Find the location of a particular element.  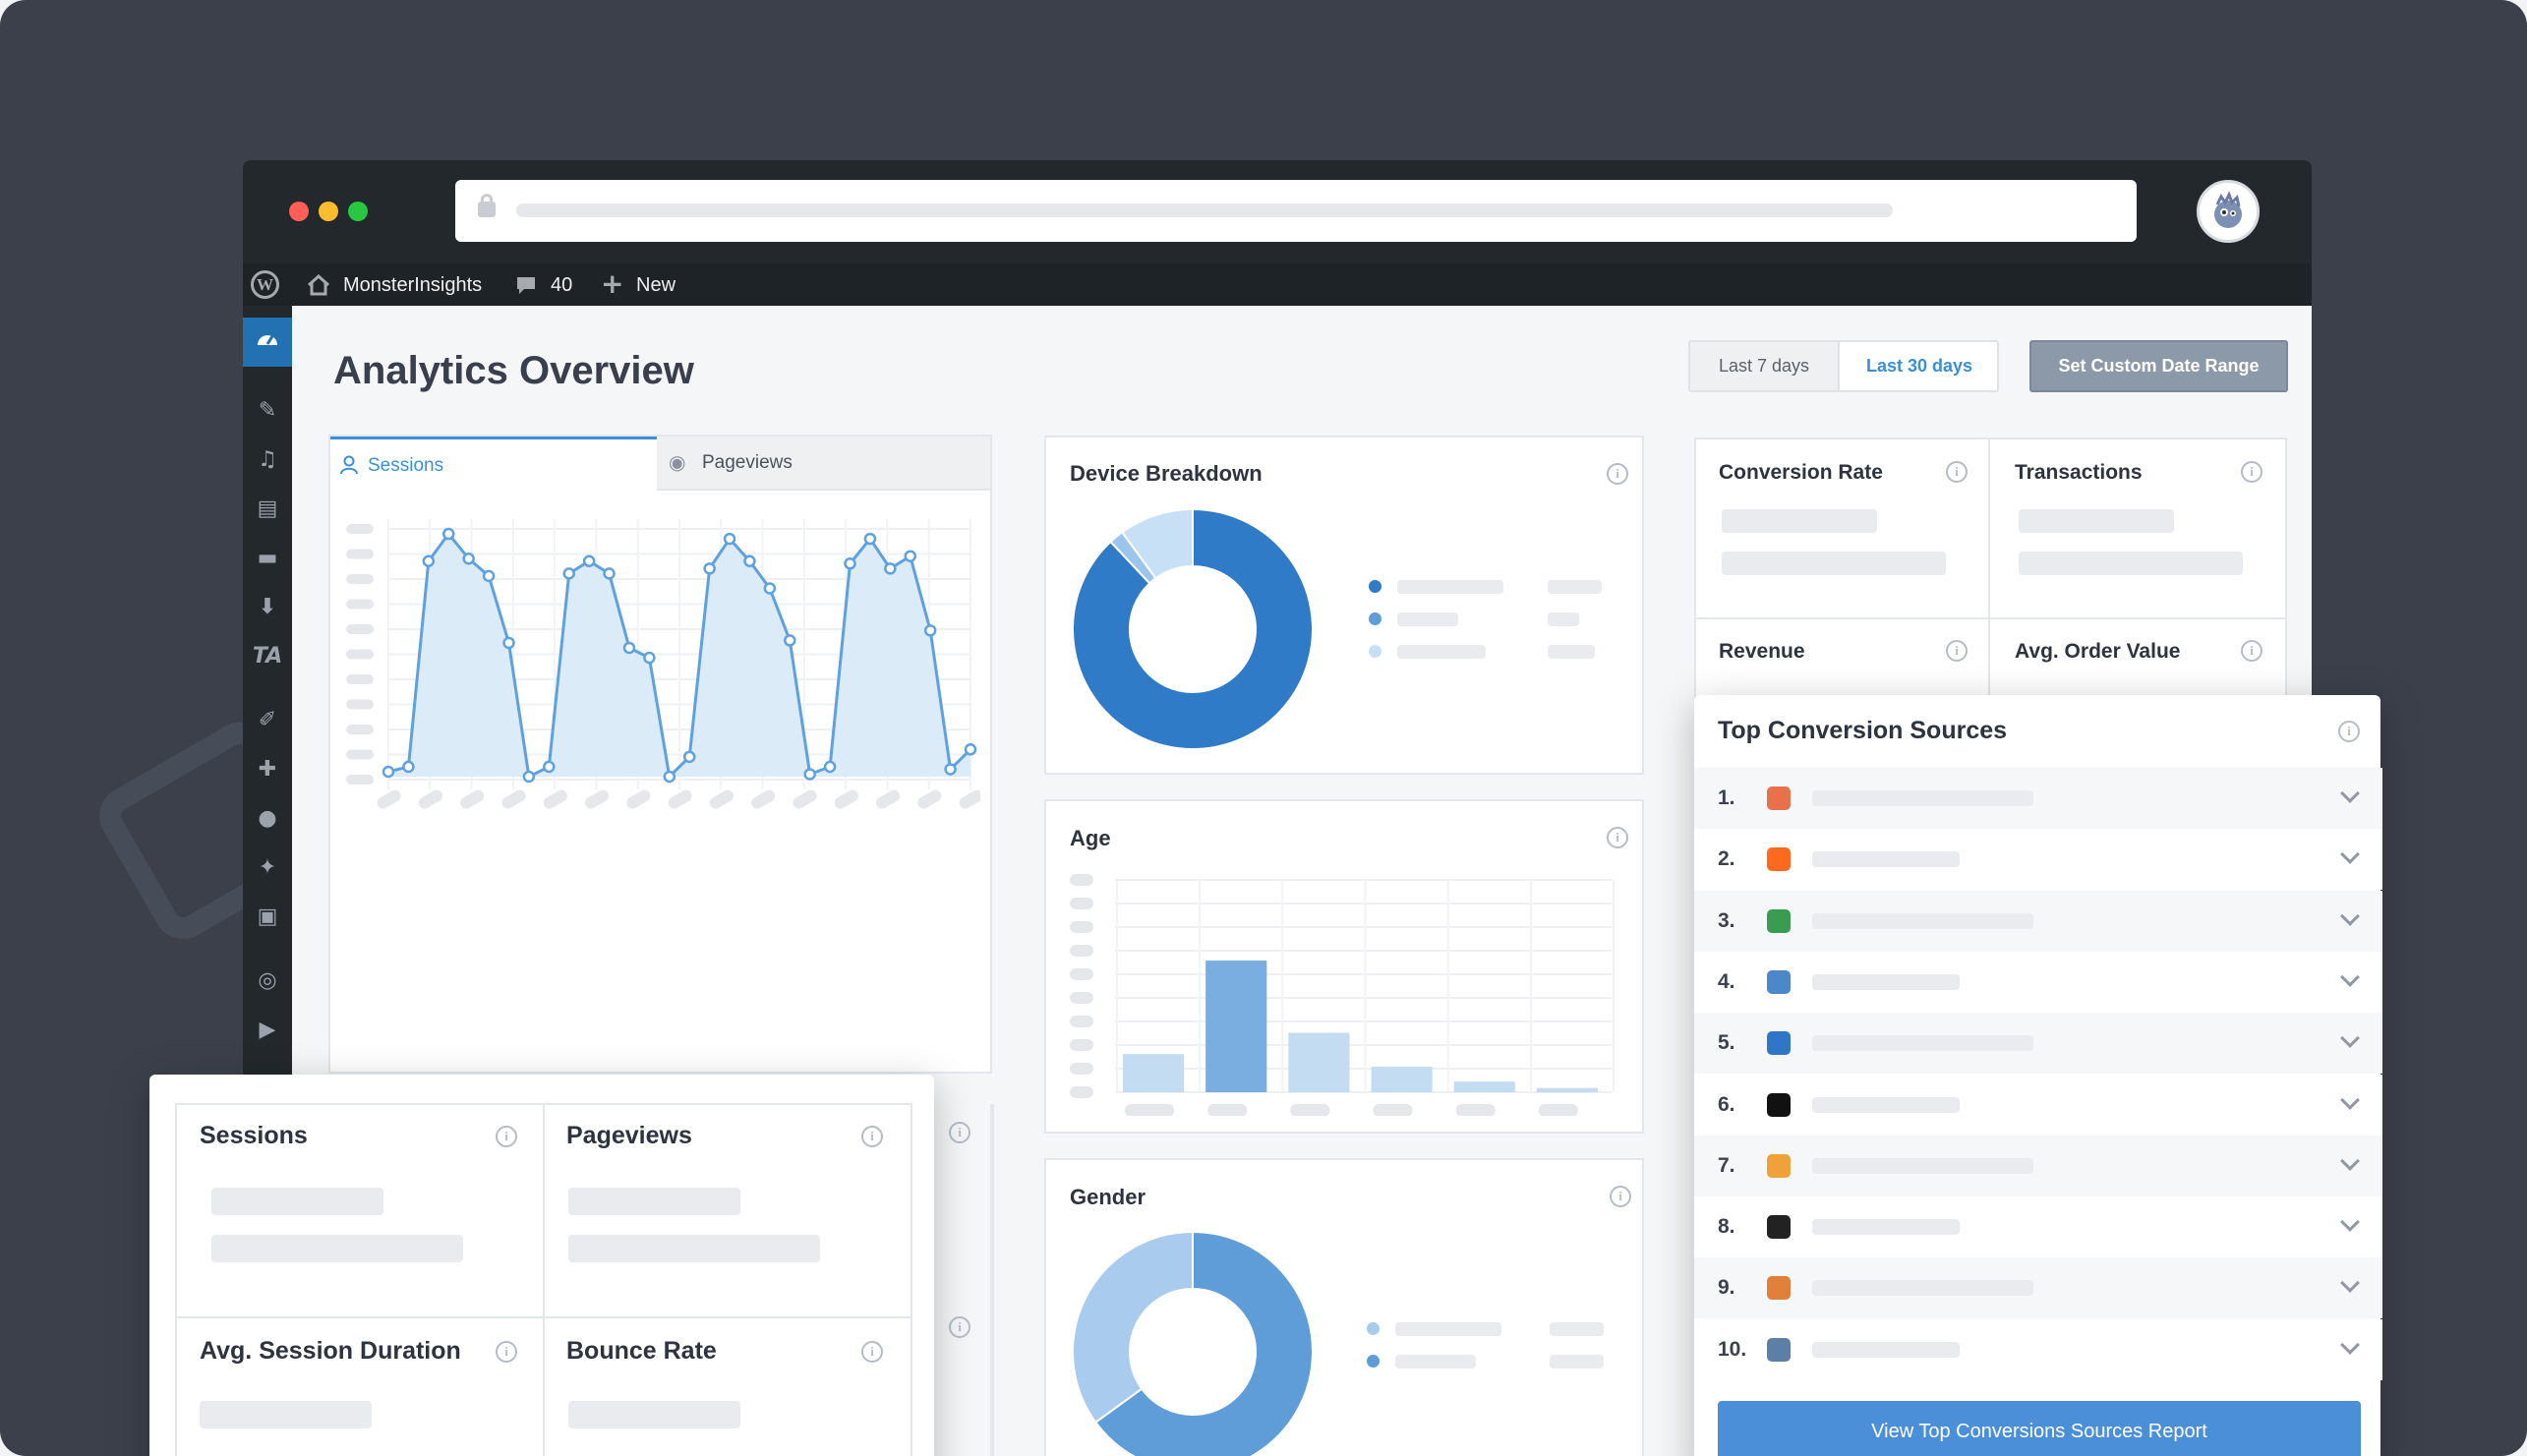

pages-icon: ▤ is located at coordinates (267, 508).